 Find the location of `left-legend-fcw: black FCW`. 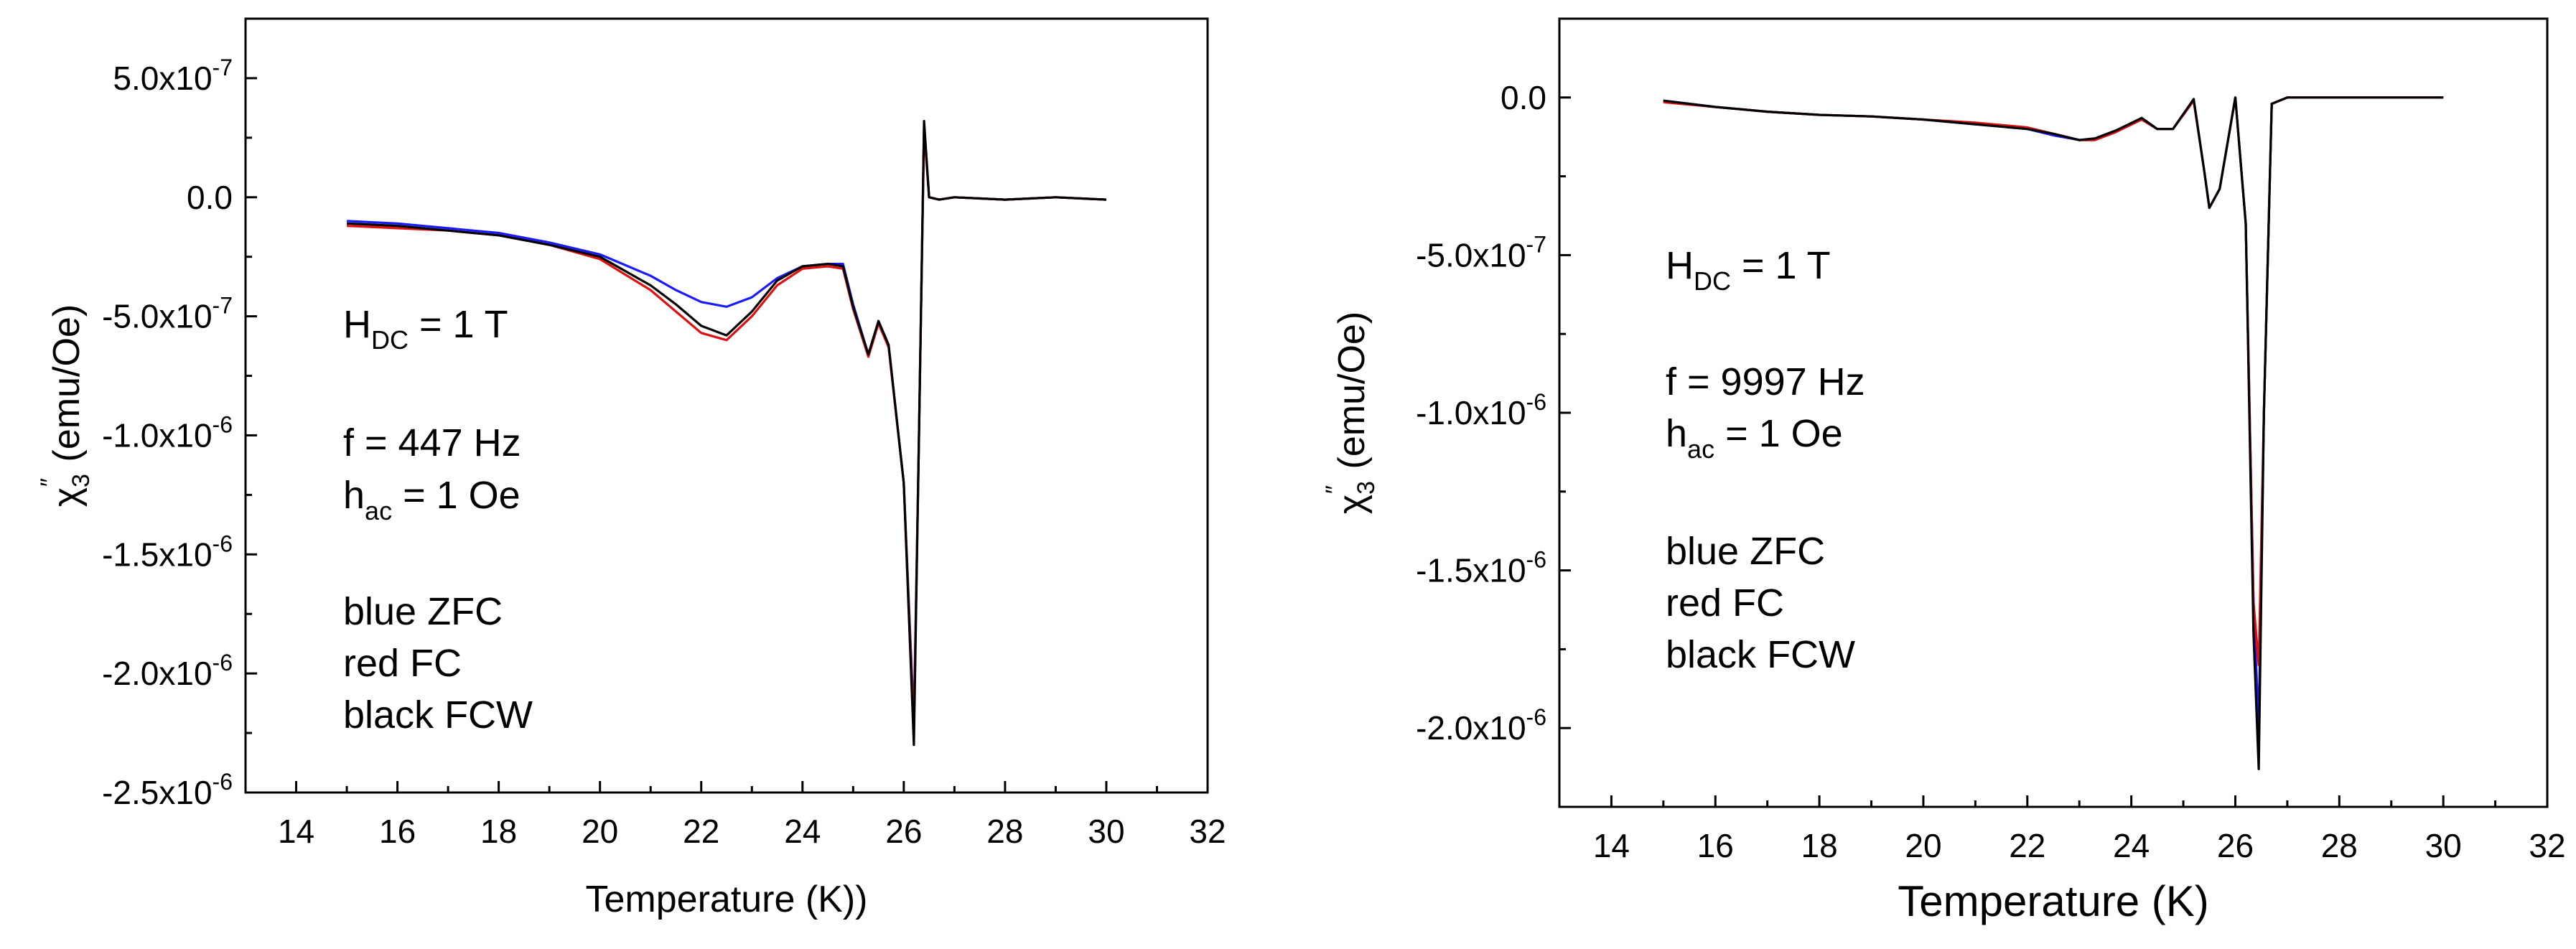

left-legend-fcw: black FCW is located at coordinates (438, 715).